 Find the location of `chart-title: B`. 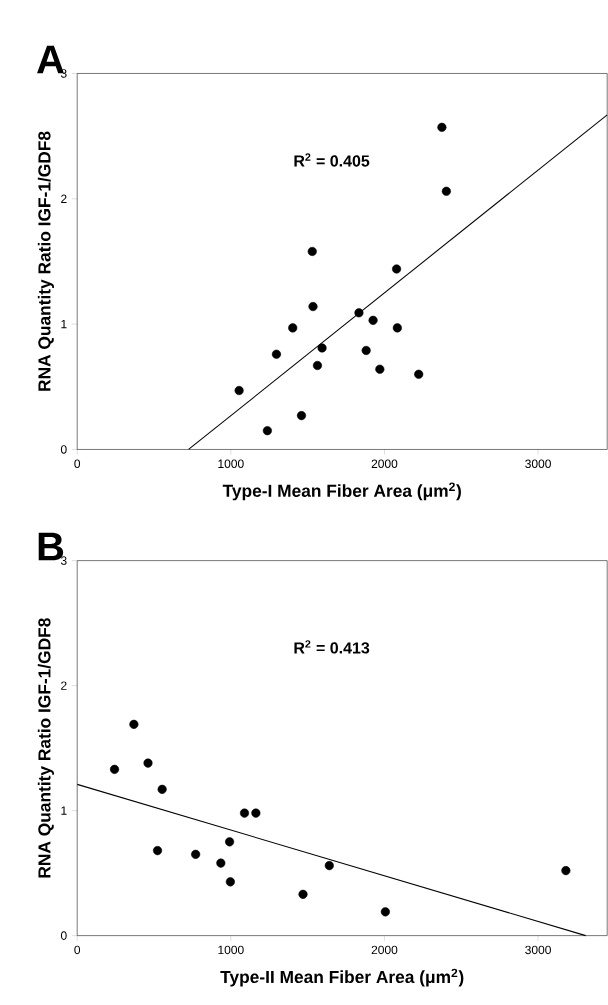

chart-title: B is located at coordinates (51, 546).